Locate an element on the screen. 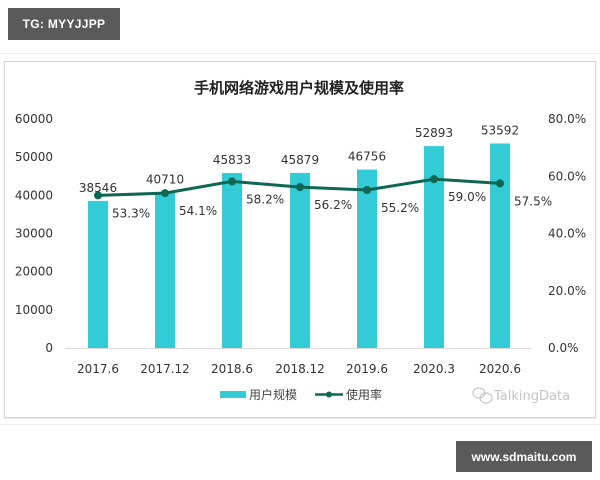  chart-title: 手机网络游戏用户规模及使用率 is located at coordinates (299, 88).